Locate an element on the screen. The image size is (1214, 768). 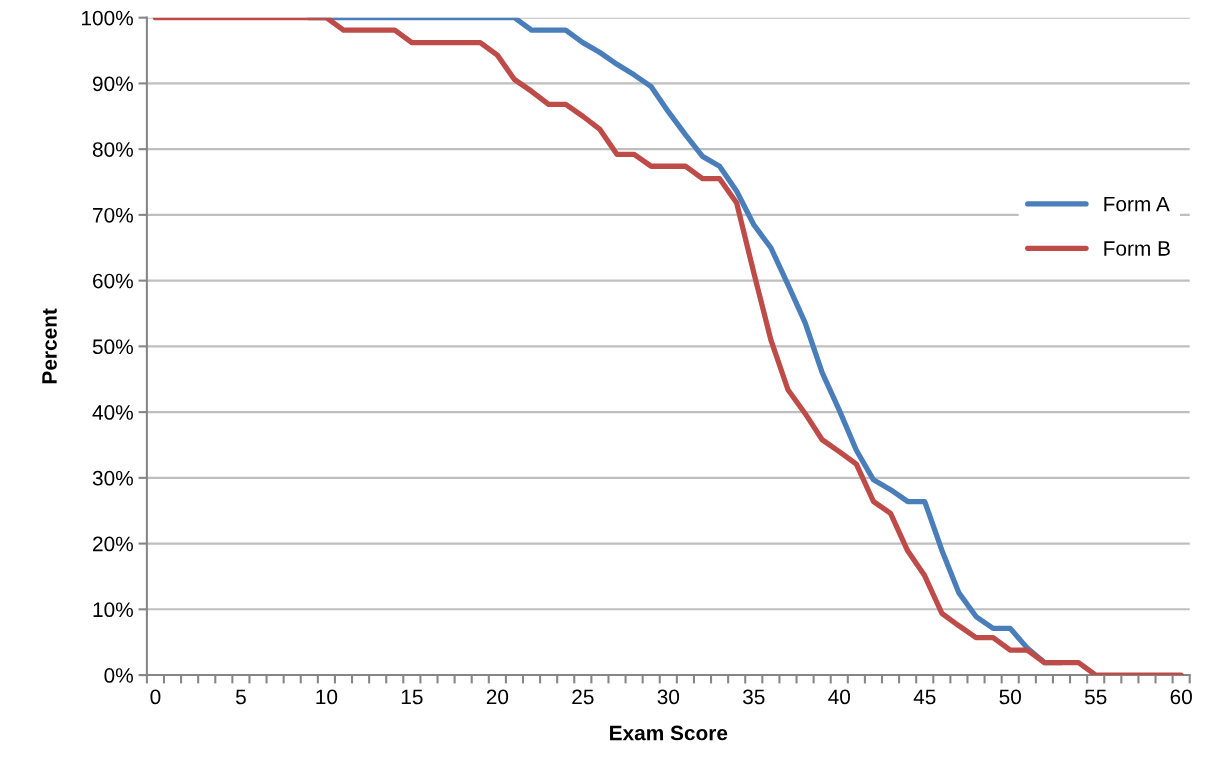
legend-label: Form A is located at coordinates (1137, 204).